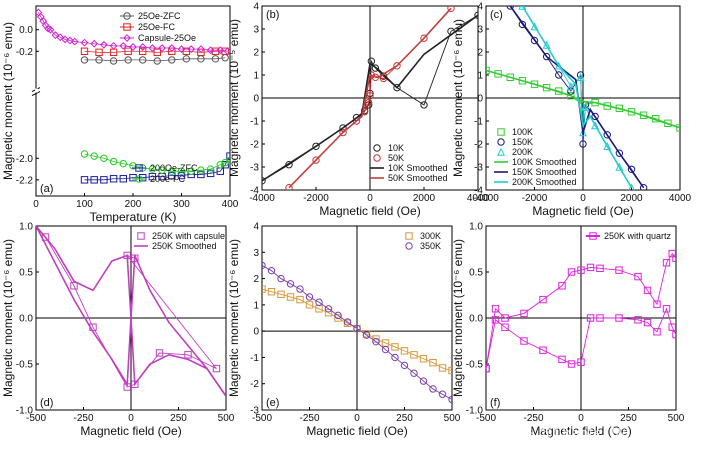 The image size is (720, 457). I want to click on x-tick-label: 250, so click(178, 418).